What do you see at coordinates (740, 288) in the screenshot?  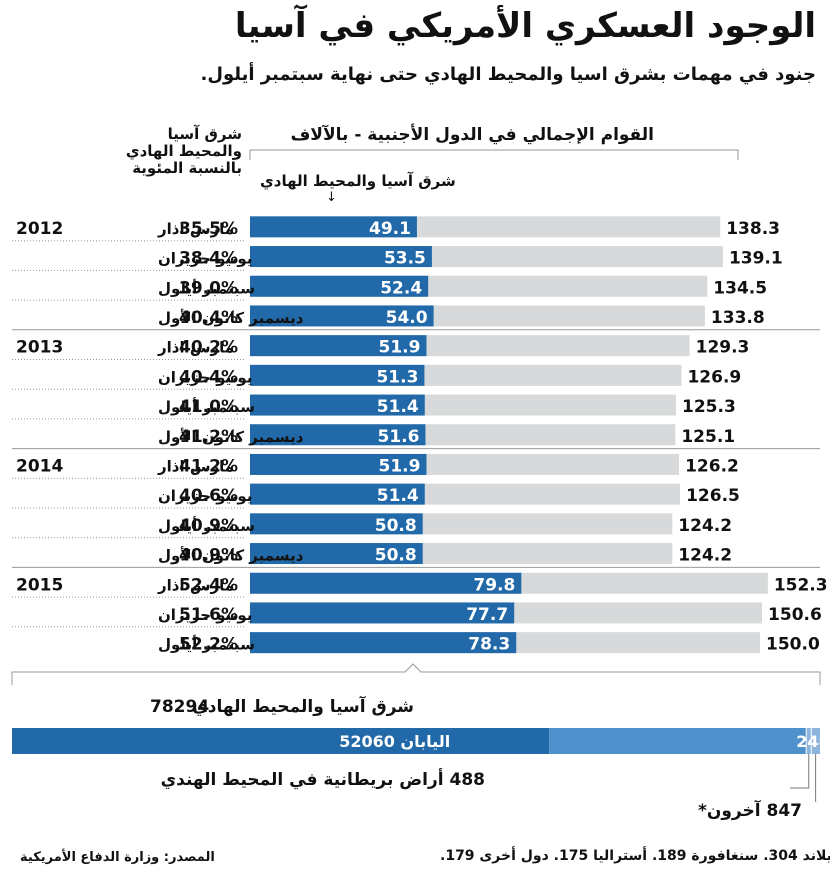 I see `total-value-label: 134.5` at bounding box center [740, 288].